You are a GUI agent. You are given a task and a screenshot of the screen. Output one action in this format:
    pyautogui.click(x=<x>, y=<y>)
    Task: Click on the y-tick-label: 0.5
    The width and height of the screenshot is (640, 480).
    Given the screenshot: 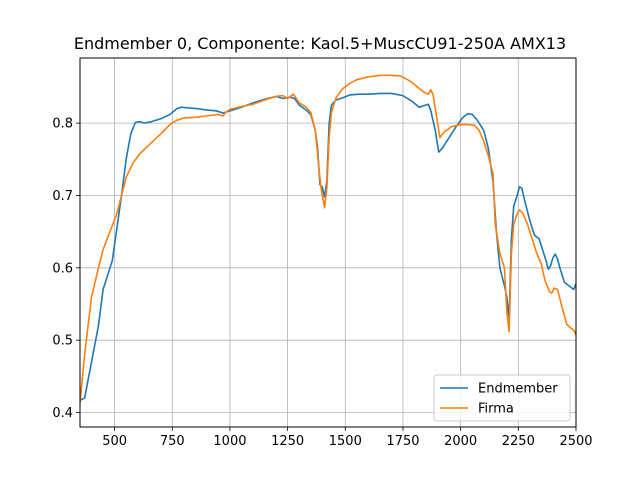 What is the action you would take?
    pyautogui.click(x=62, y=341)
    